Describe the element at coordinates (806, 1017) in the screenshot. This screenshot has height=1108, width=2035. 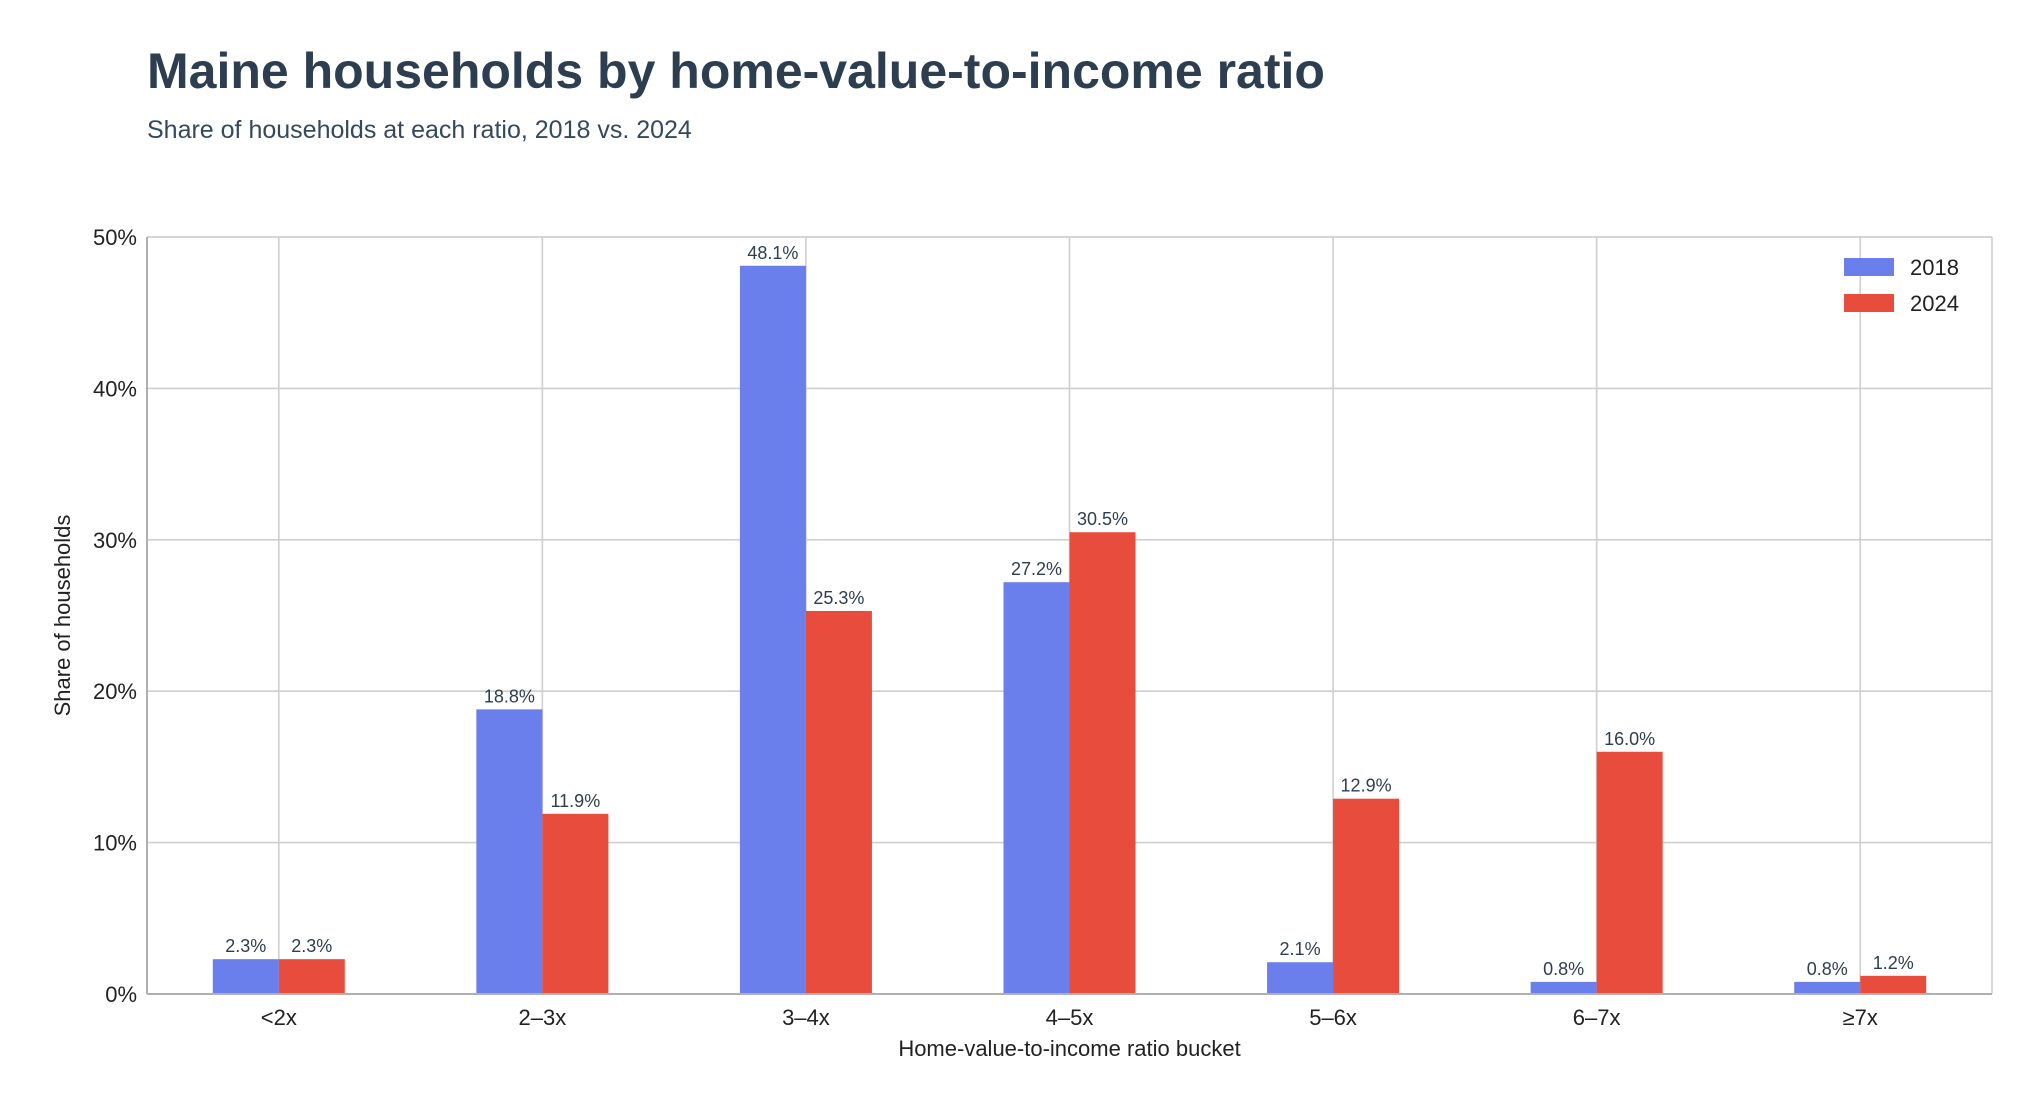
I see `x-tick-label: 3–4x` at that location.